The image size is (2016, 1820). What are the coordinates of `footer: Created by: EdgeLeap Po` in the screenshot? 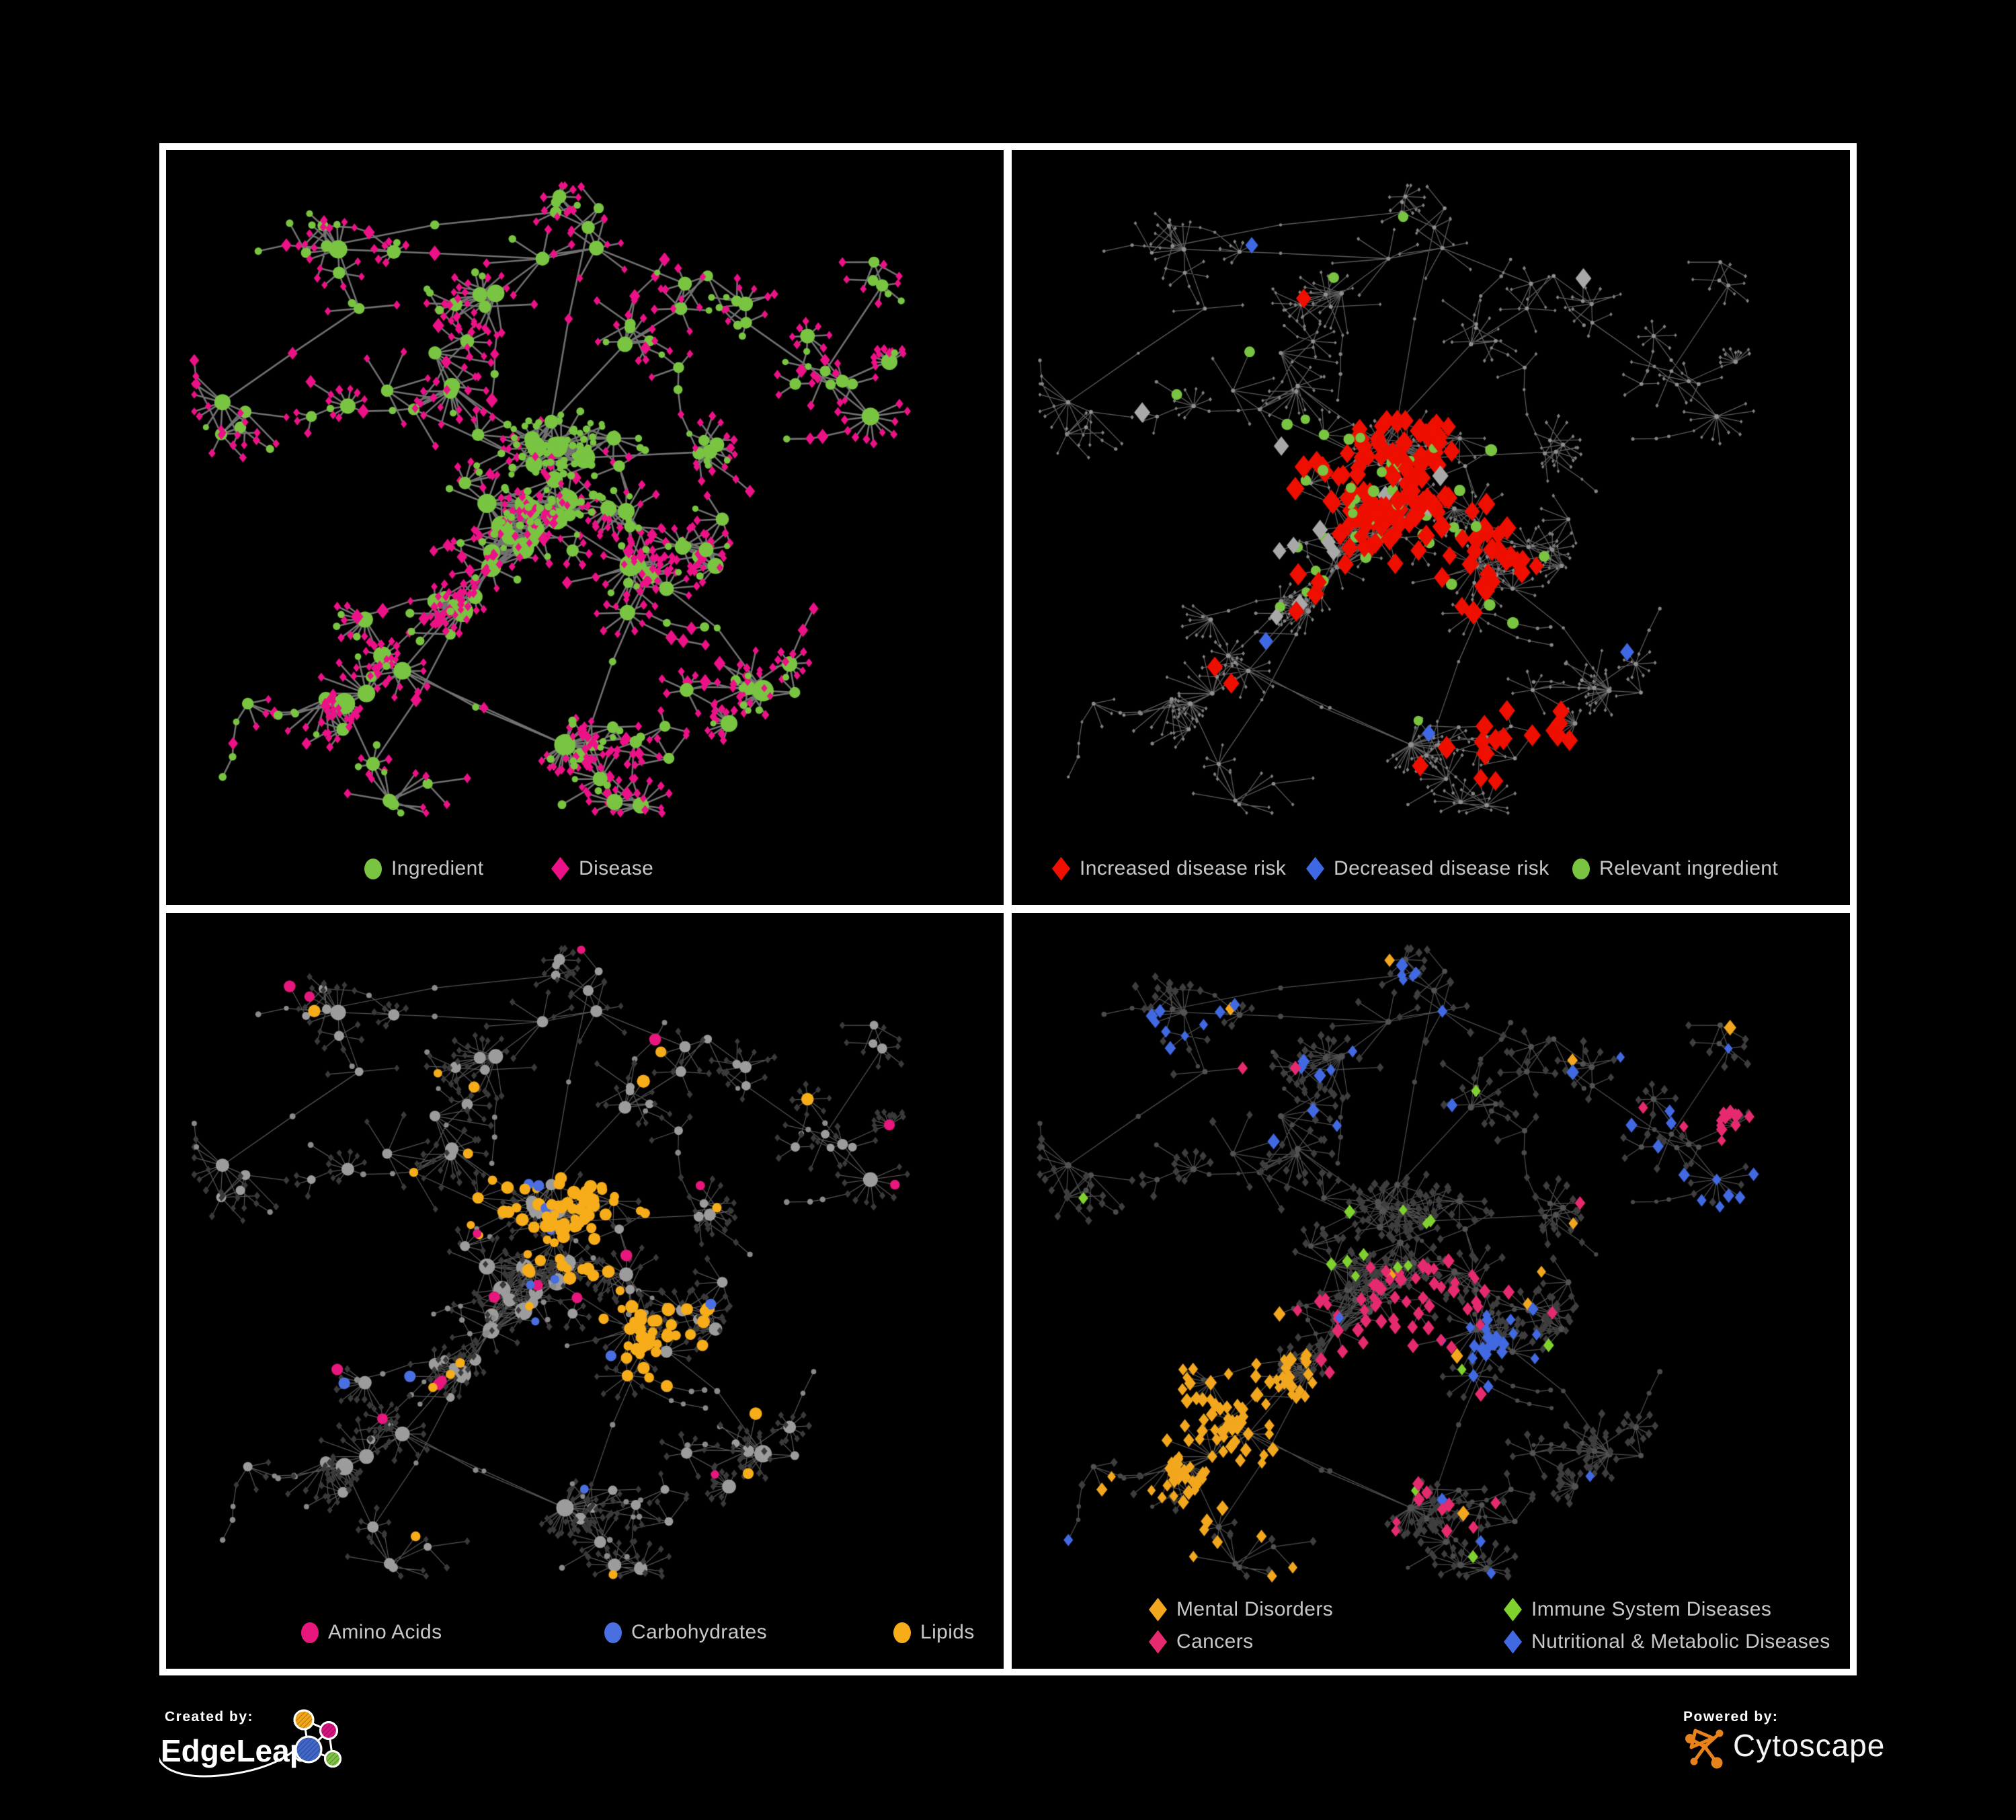 It's located at (1008, 1747).